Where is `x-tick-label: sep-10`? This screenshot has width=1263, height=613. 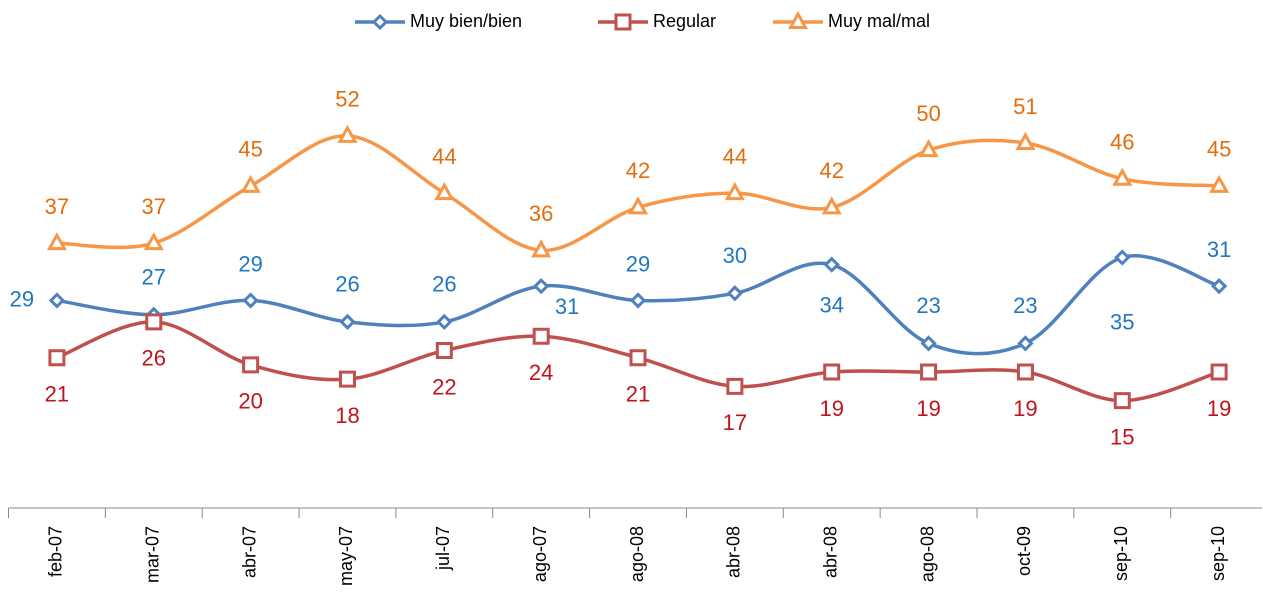
x-tick-label: sep-10 is located at coordinates (1218, 553).